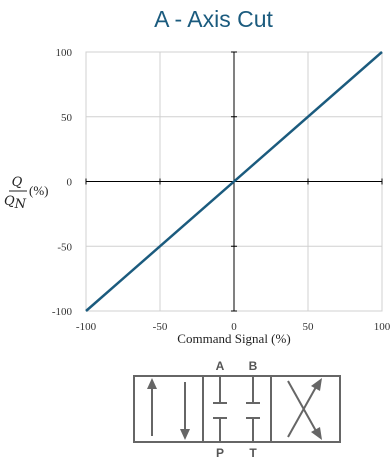 This screenshot has width=391, height=461. I want to click on y-axis-label-numerator: Q, so click(17, 182).